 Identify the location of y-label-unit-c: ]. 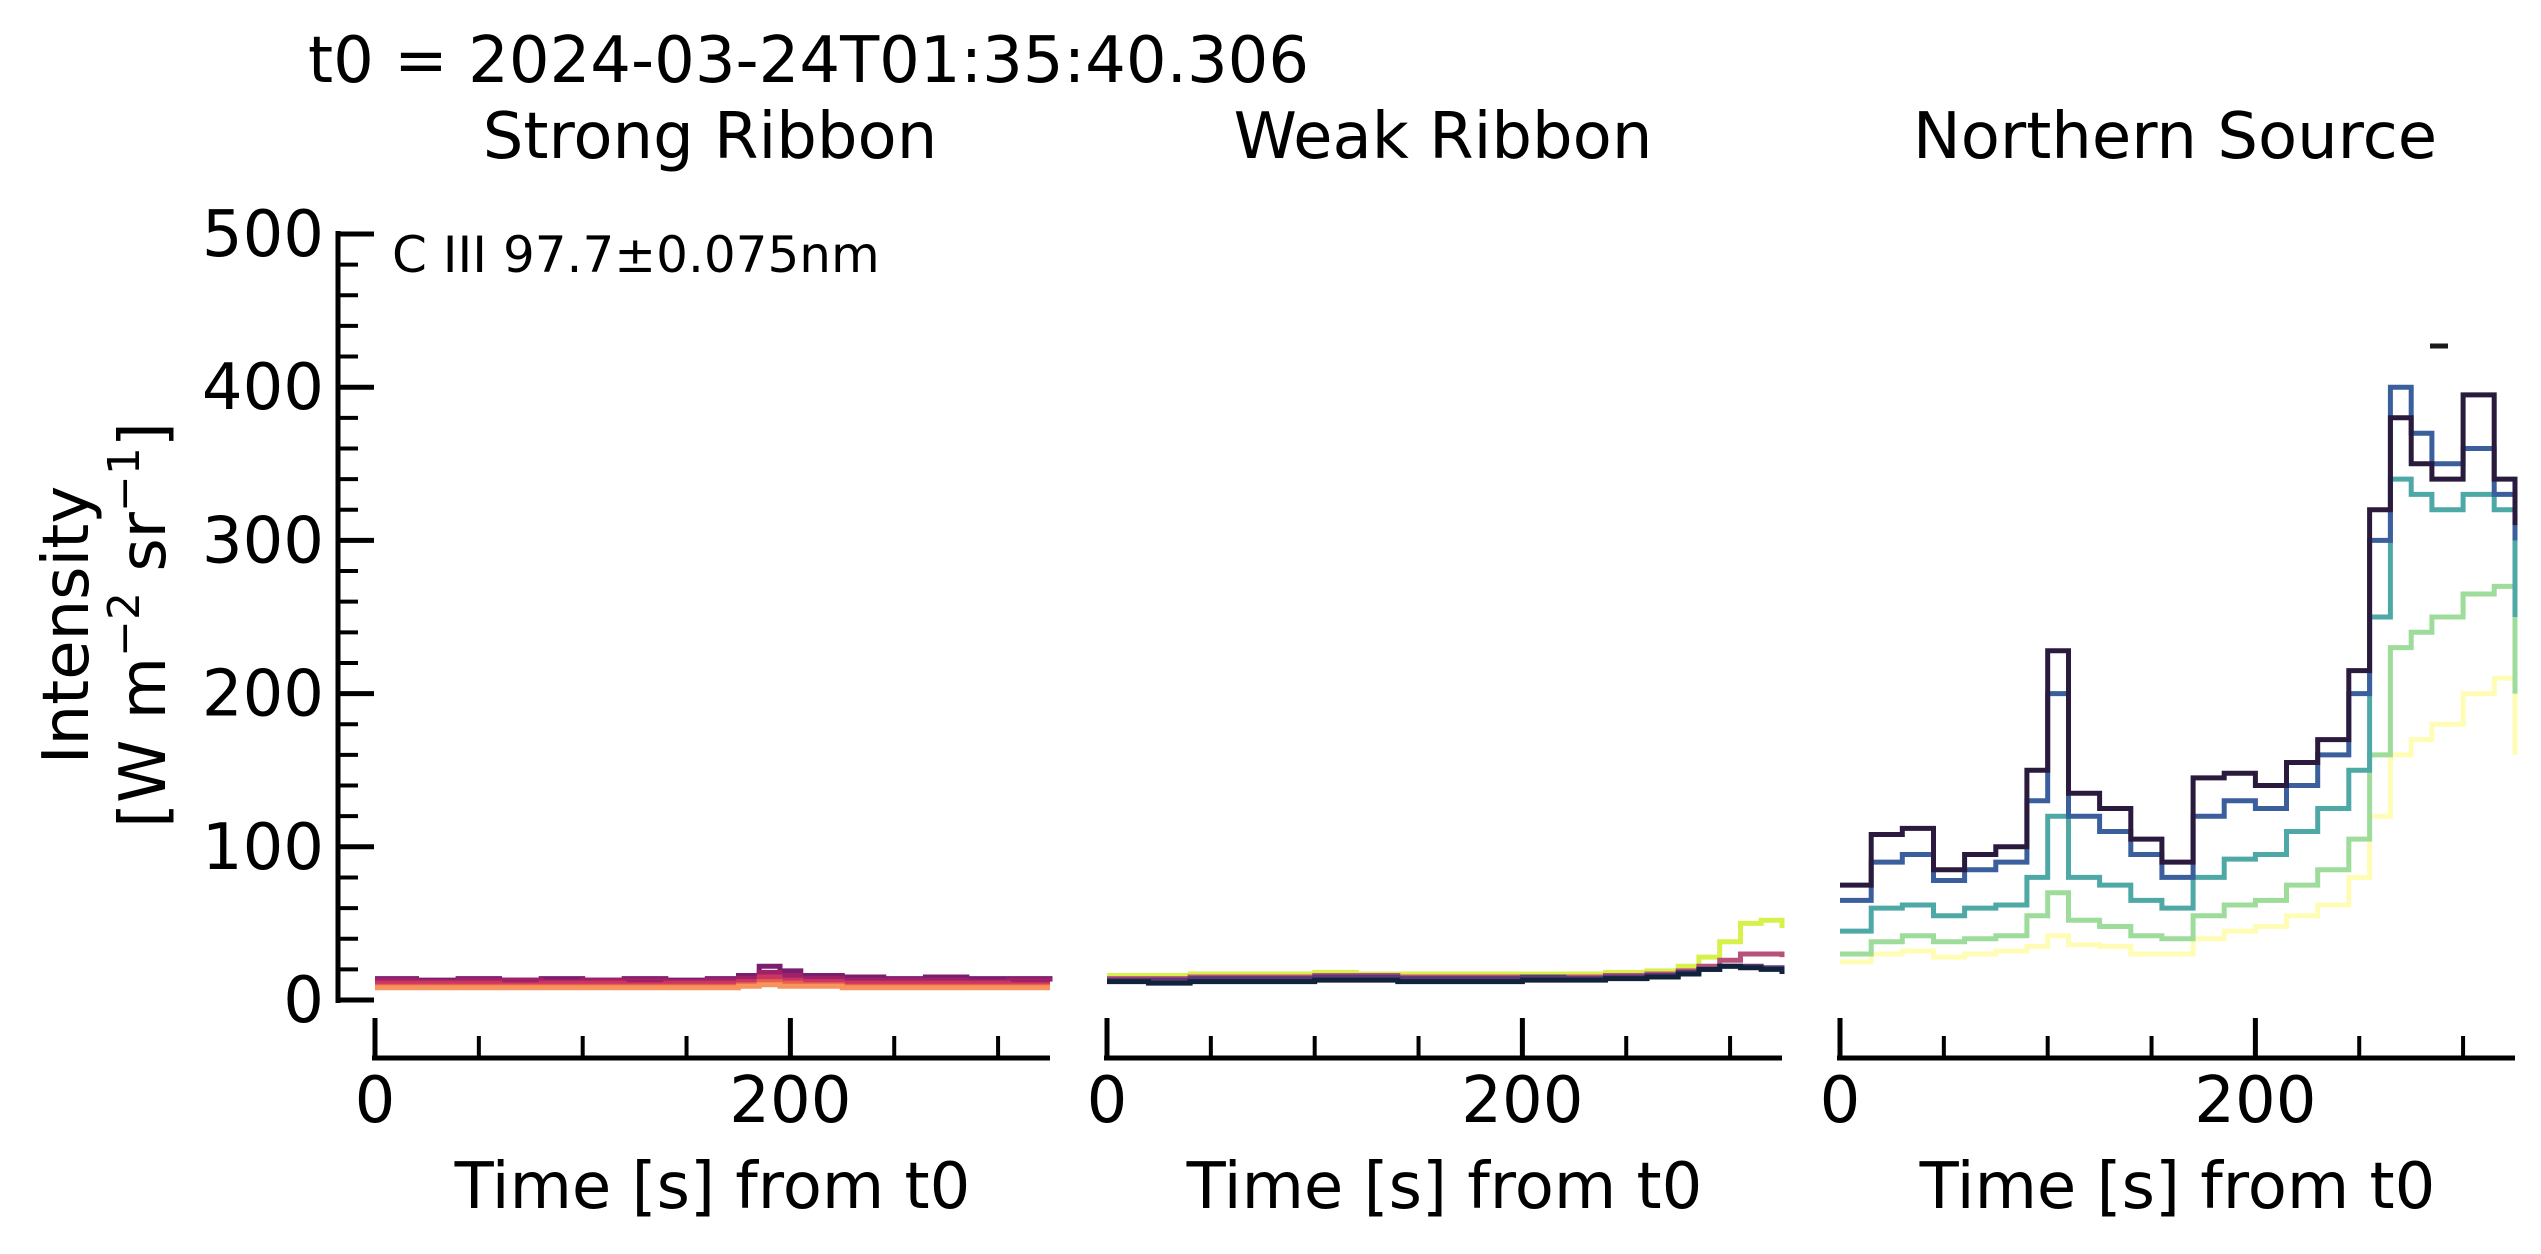
(144, 434).